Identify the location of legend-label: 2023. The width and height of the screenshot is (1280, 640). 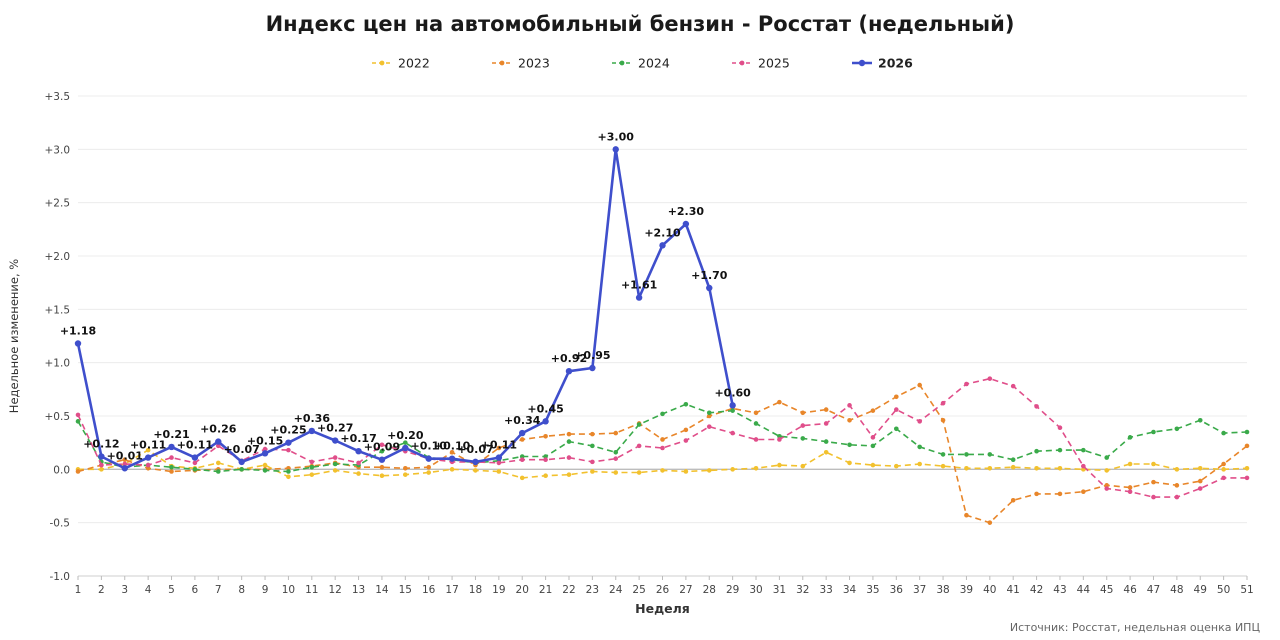
(534, 63).